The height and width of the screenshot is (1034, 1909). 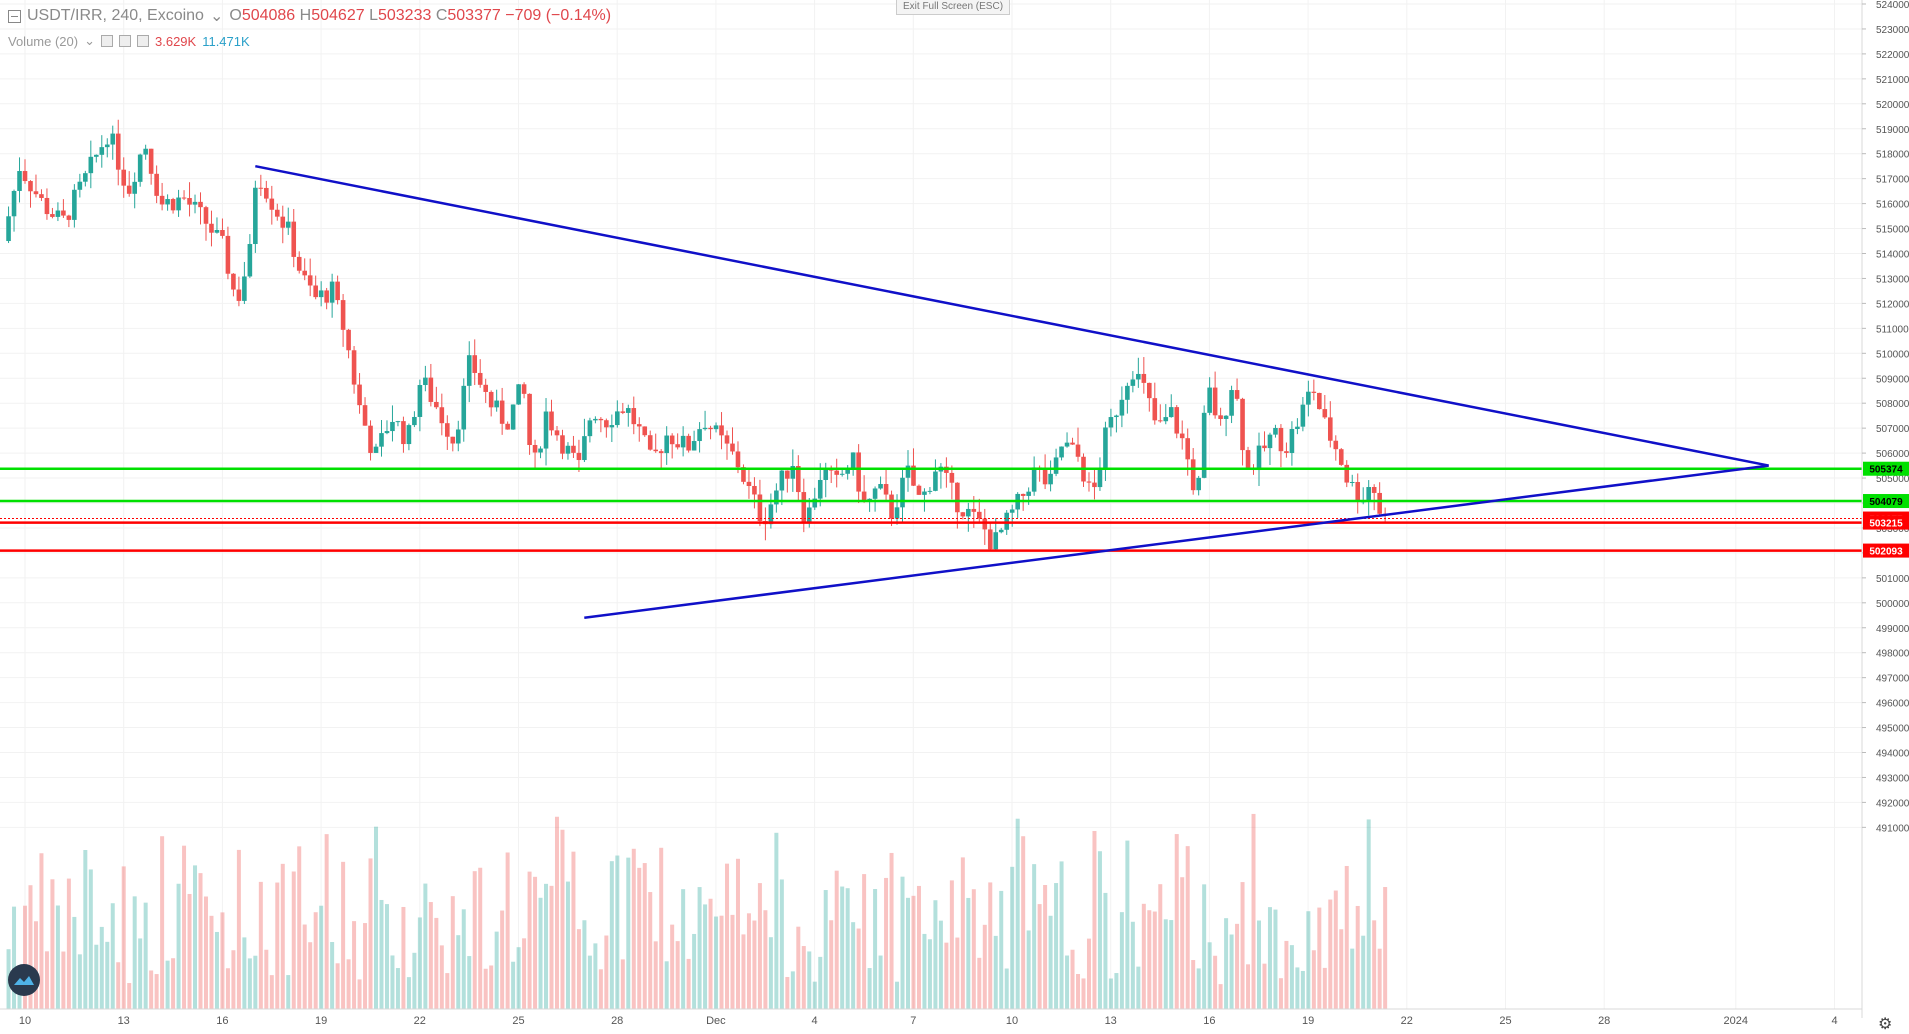 What do you see at coordinates (1886, 524) in the screenshot?
I see `price-level-label: 503215` at bounding box center [1886, 524].